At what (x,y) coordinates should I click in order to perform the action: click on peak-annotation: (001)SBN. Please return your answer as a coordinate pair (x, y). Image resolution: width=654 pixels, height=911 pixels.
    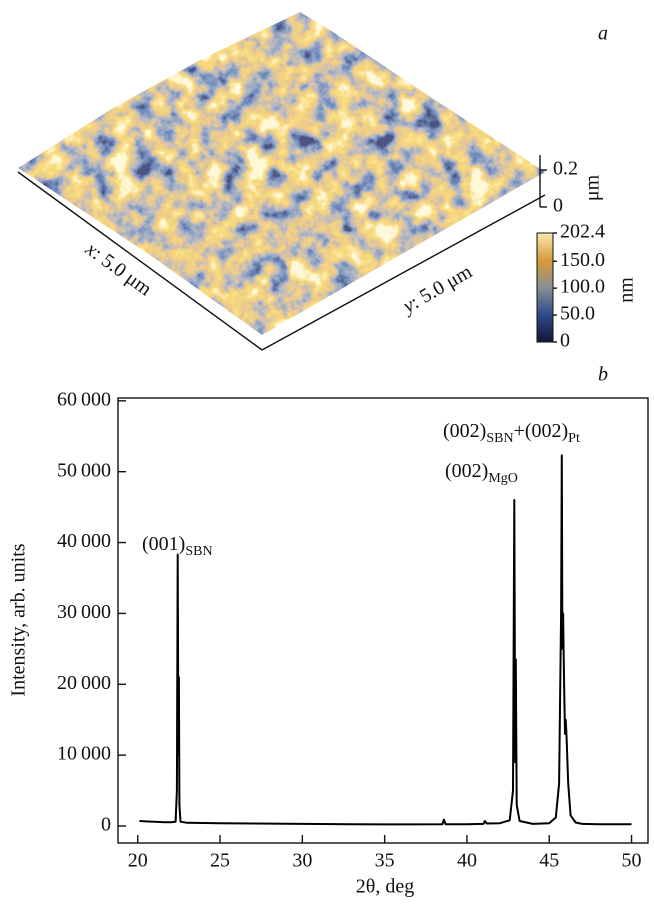
    Looking at the image, I should click on (177, 546).